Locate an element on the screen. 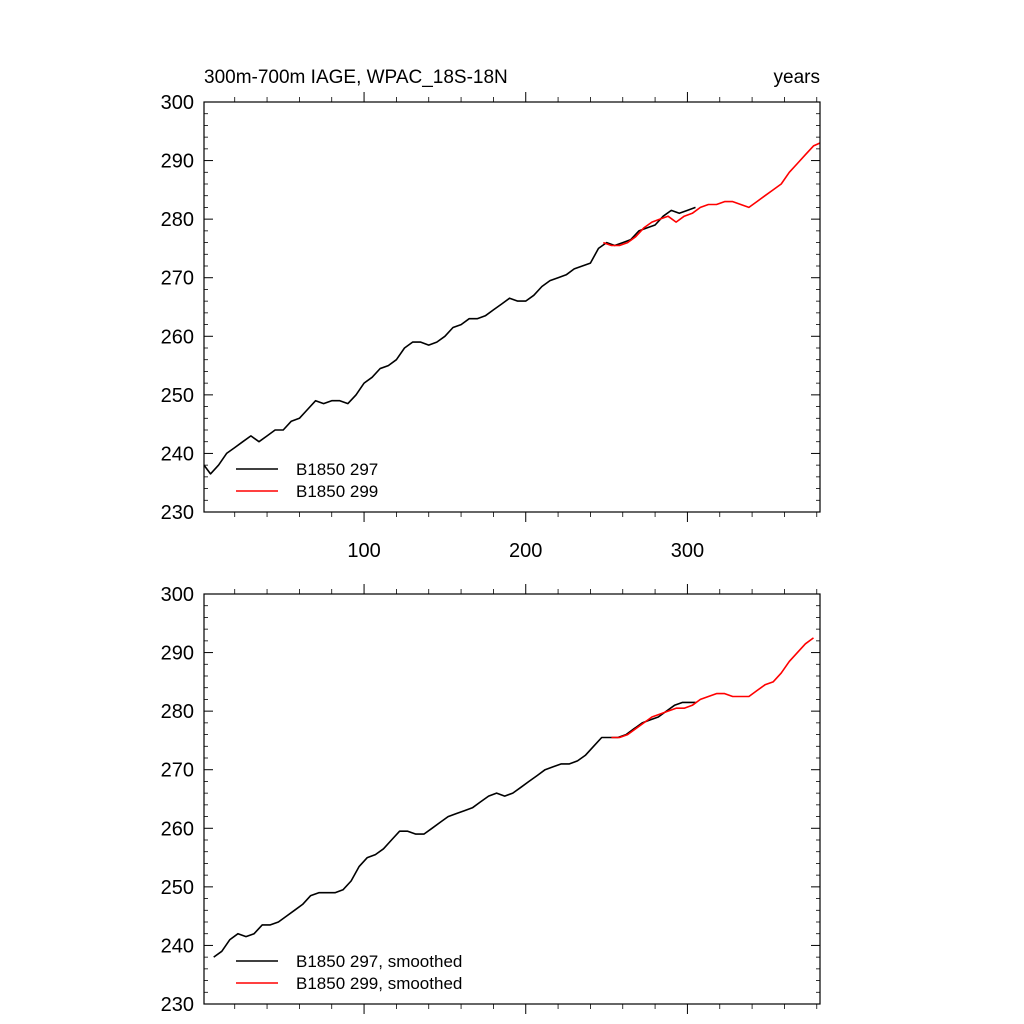  legend-label-b1850-299: B1850 299 is located at coordinates (337, 491).